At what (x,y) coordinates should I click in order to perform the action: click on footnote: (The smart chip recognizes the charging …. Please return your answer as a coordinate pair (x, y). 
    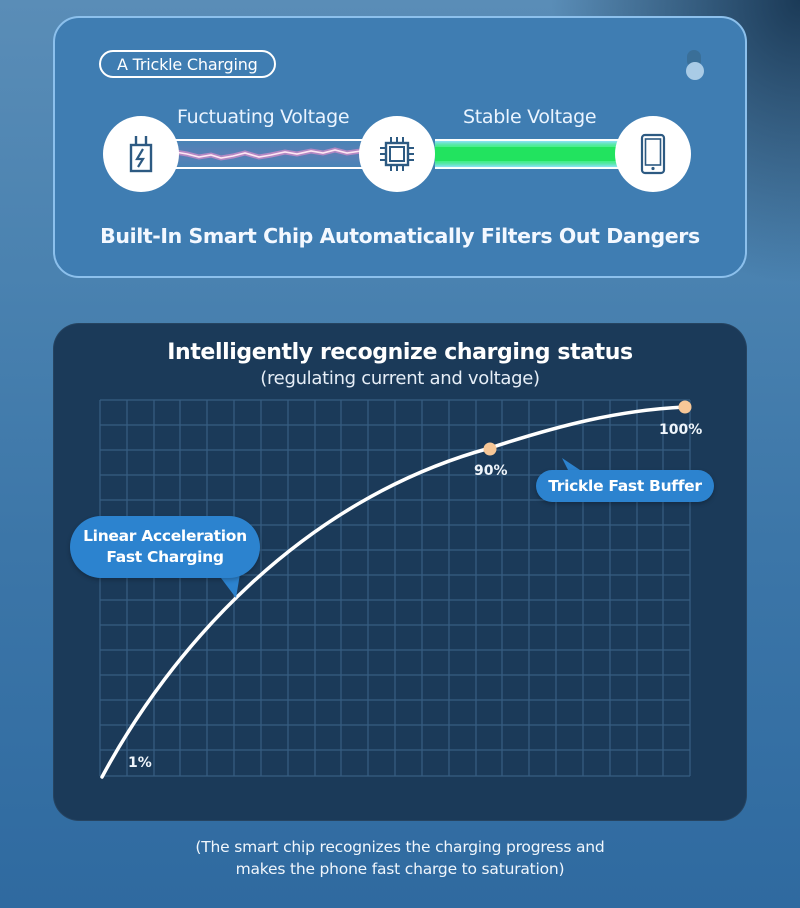
    Looking at the image, I should click on (400, 858).